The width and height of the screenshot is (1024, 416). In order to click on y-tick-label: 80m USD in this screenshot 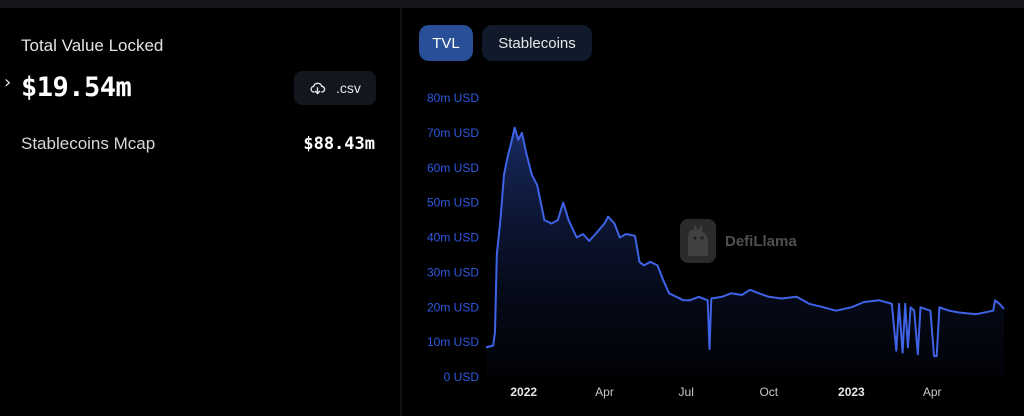, I will do `click(453, 98)`.